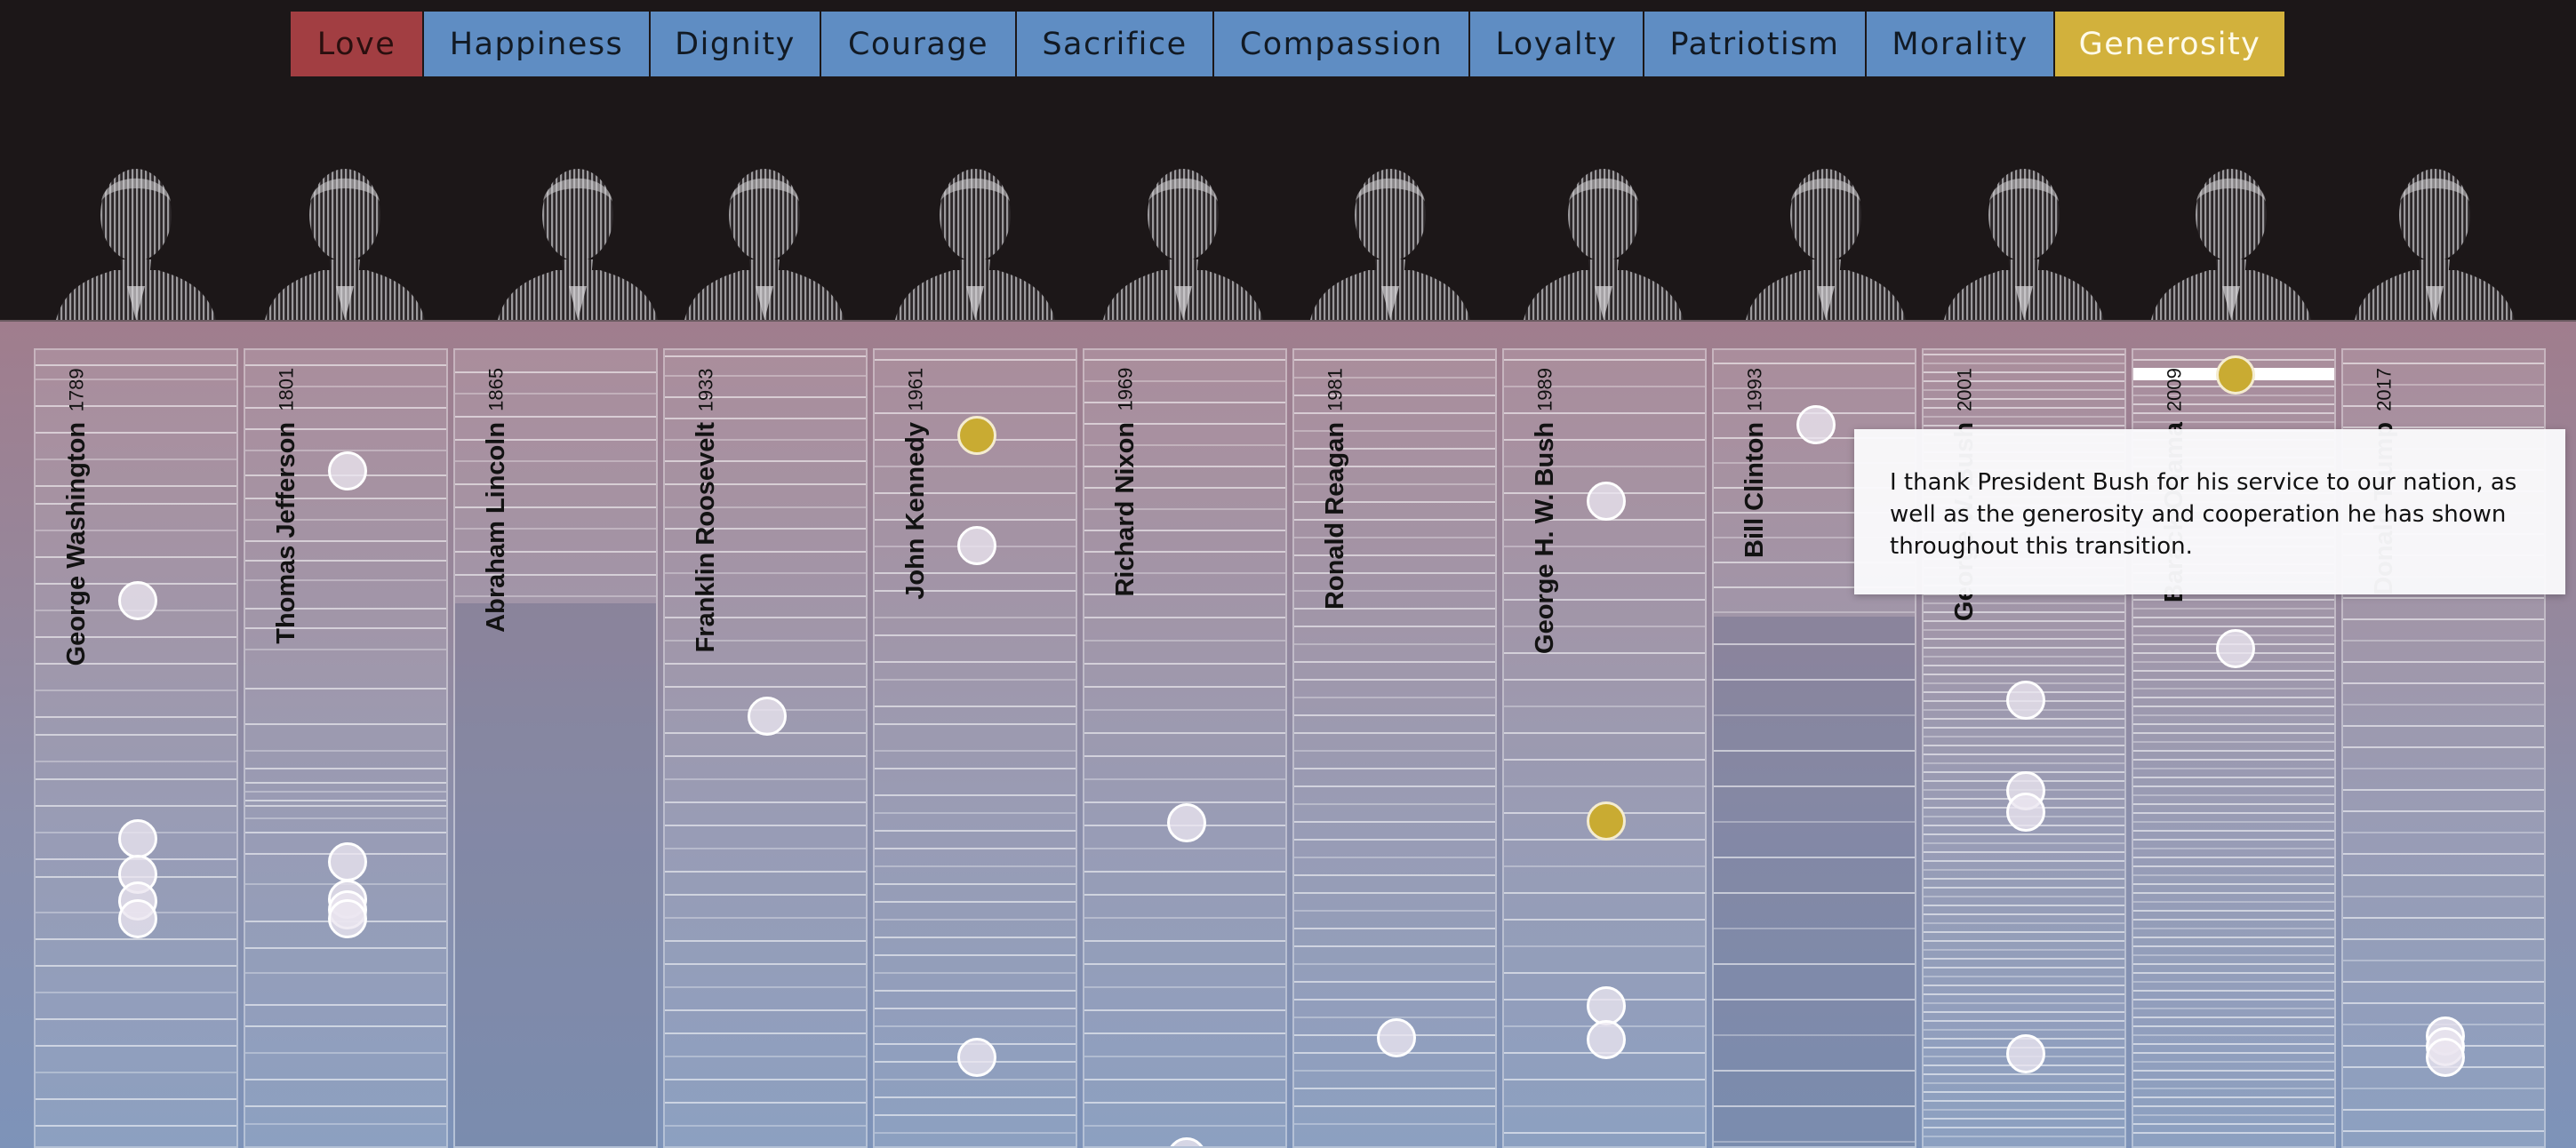  I want to click on tab-love: Love, so click(357, 44).